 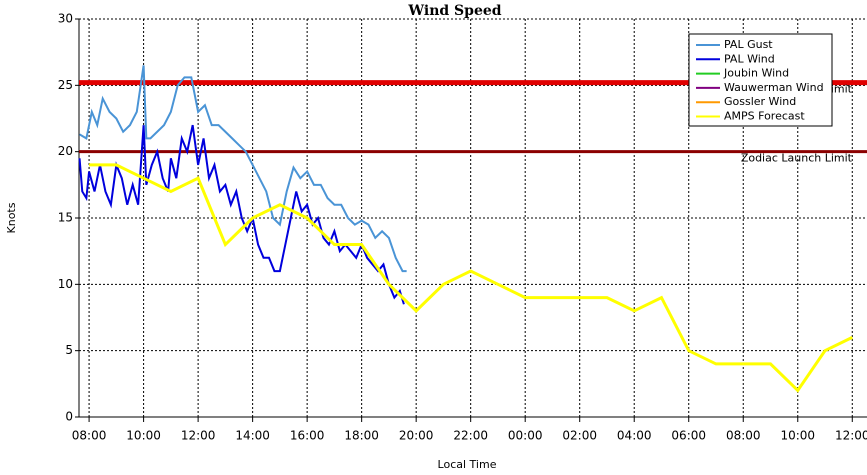 What do you see at coordinates (65, 284) in the screenshot?
I see `y-tick-label: 10` at bounding box center [65, 284].